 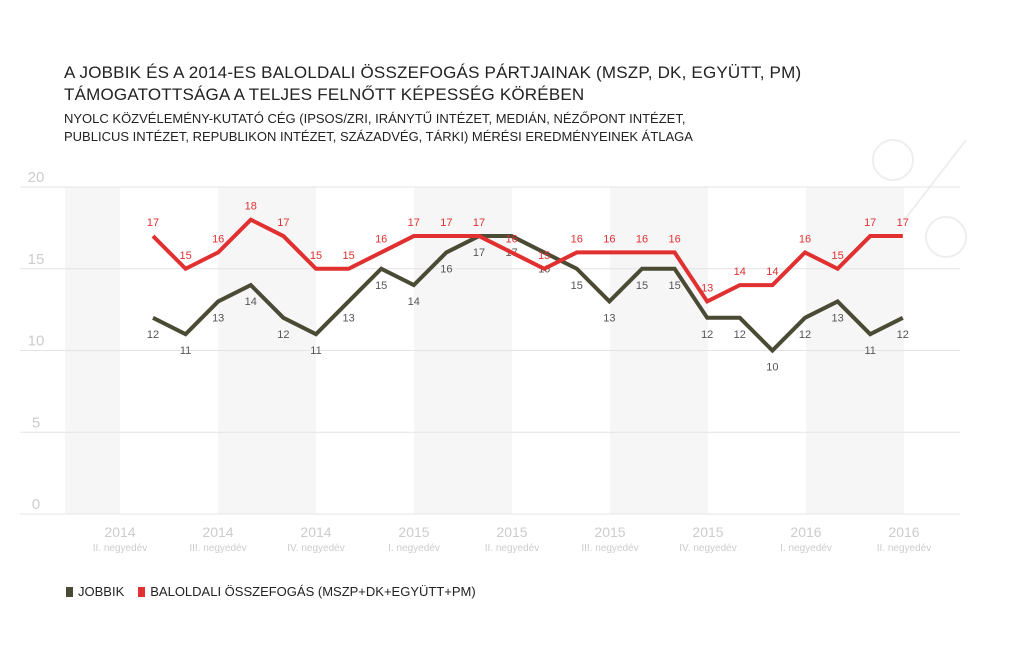 I want to click on series-line-jobbik, so click(x=528, y=294).